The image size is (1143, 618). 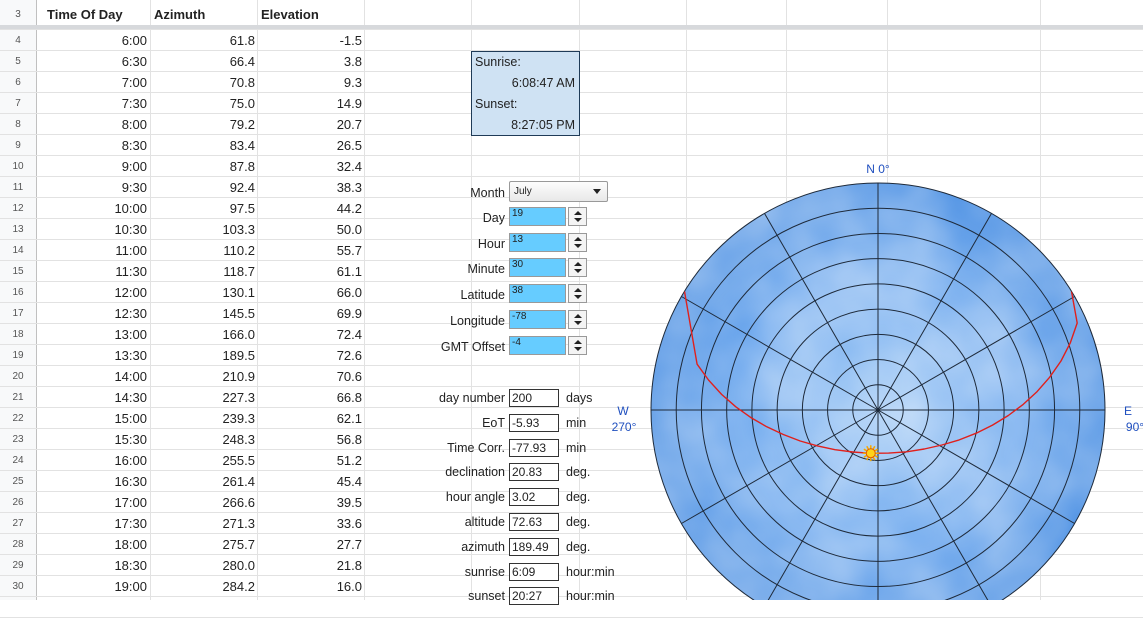 I want to click on cell-elevation: -1.5, so click(x=350, y=40).